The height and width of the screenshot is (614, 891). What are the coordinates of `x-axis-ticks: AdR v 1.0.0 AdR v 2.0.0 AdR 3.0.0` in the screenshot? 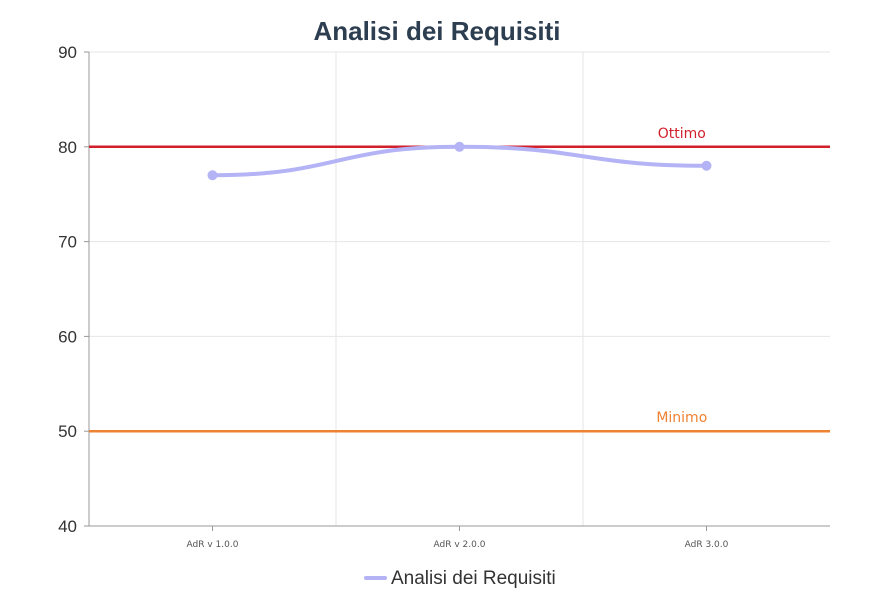 It's located at (458, 545).